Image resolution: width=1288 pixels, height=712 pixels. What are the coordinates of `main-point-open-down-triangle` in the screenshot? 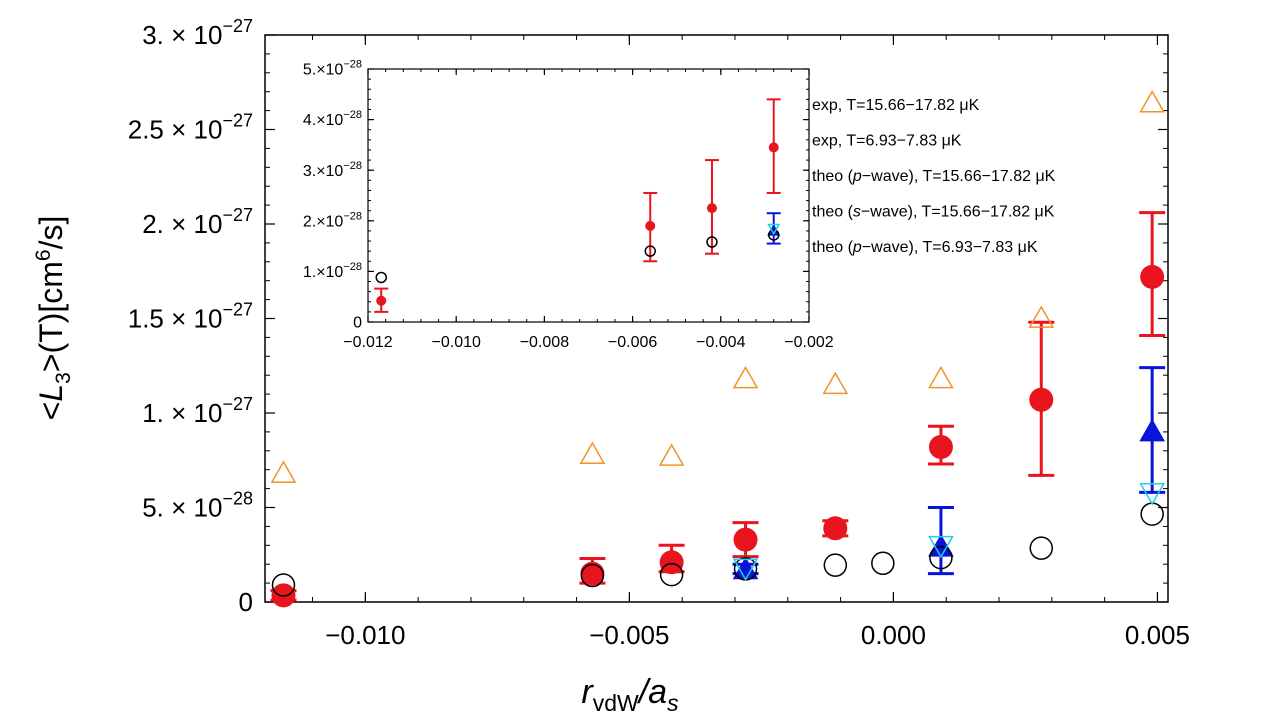 It's located at (745, 570).